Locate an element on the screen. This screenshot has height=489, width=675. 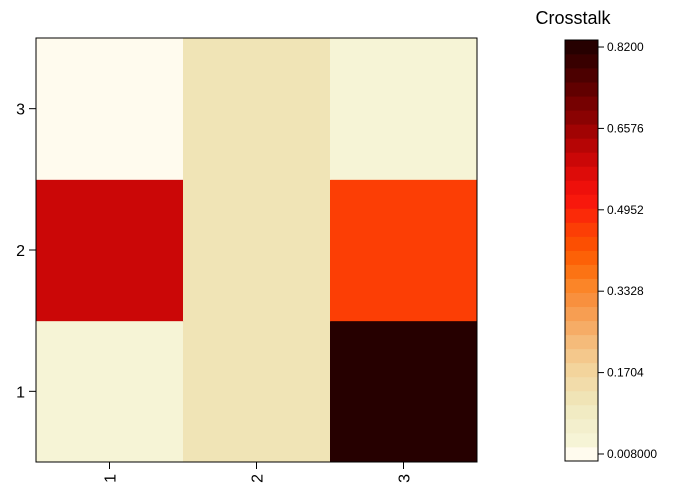
heatmap-cell-x3-y1 is located at coordinates (404, 391).